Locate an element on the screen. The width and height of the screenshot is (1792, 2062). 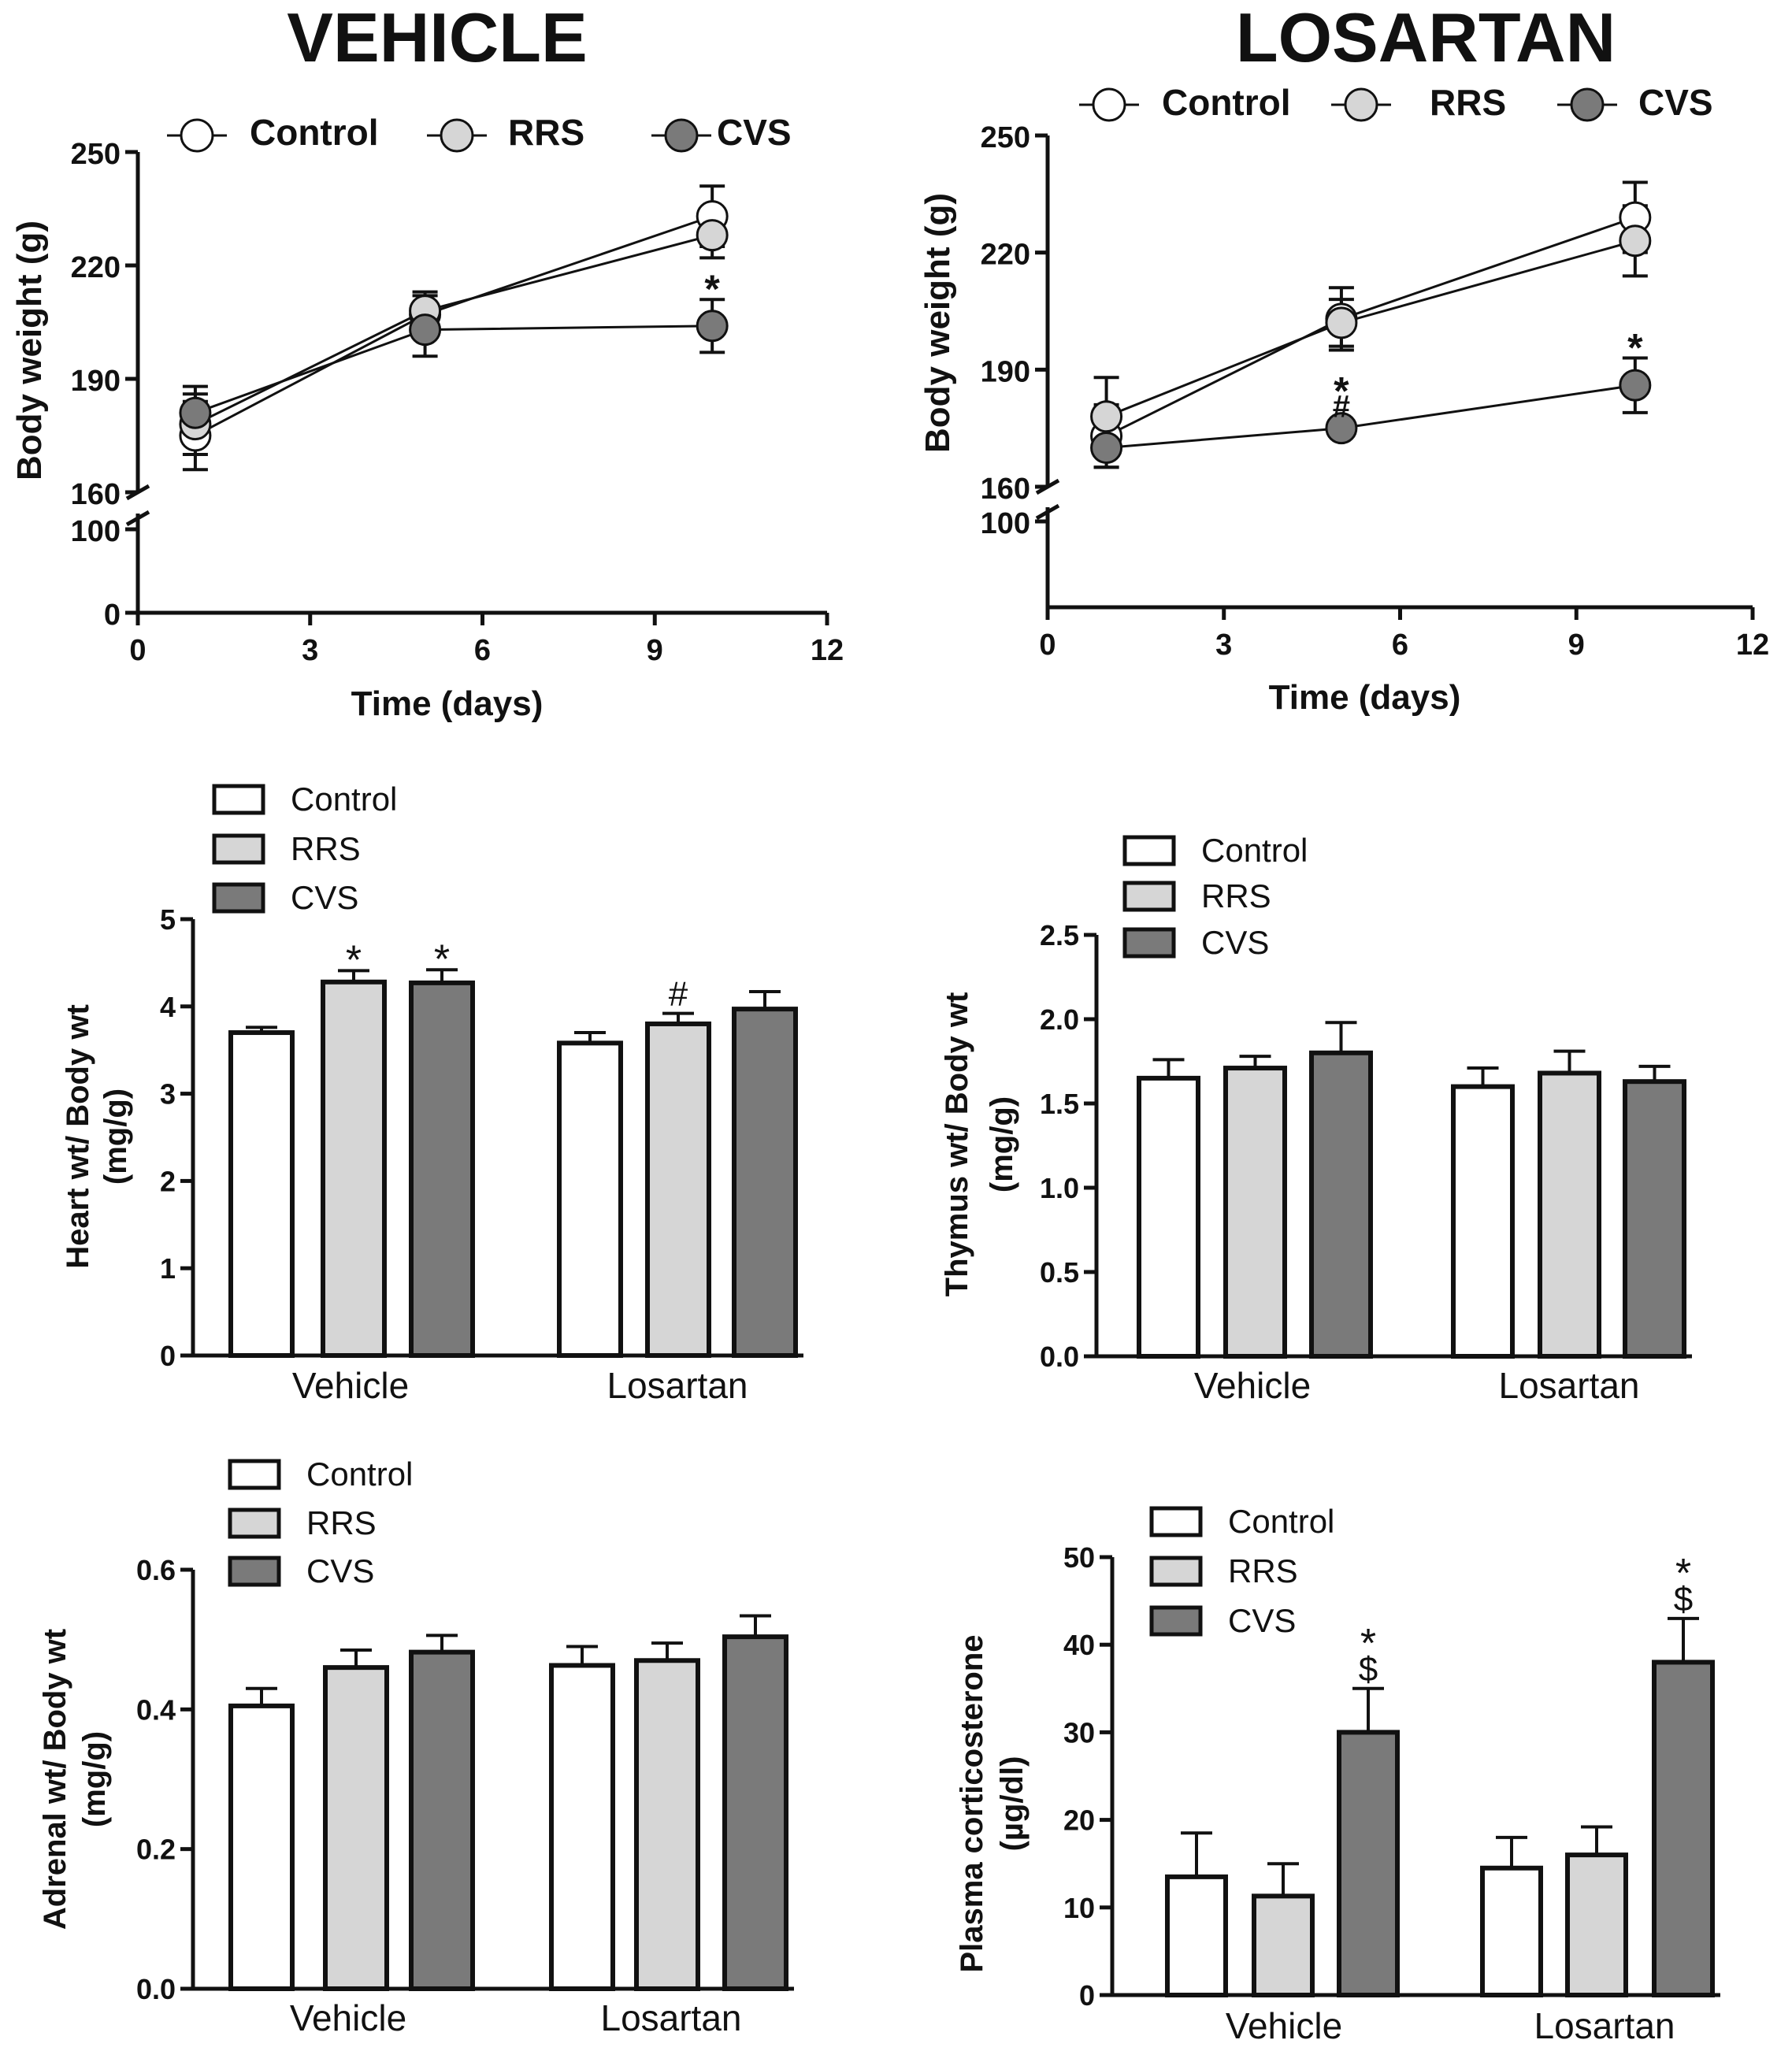
y-tick-label: 1.0 is located at coordinates (1059, 1188).